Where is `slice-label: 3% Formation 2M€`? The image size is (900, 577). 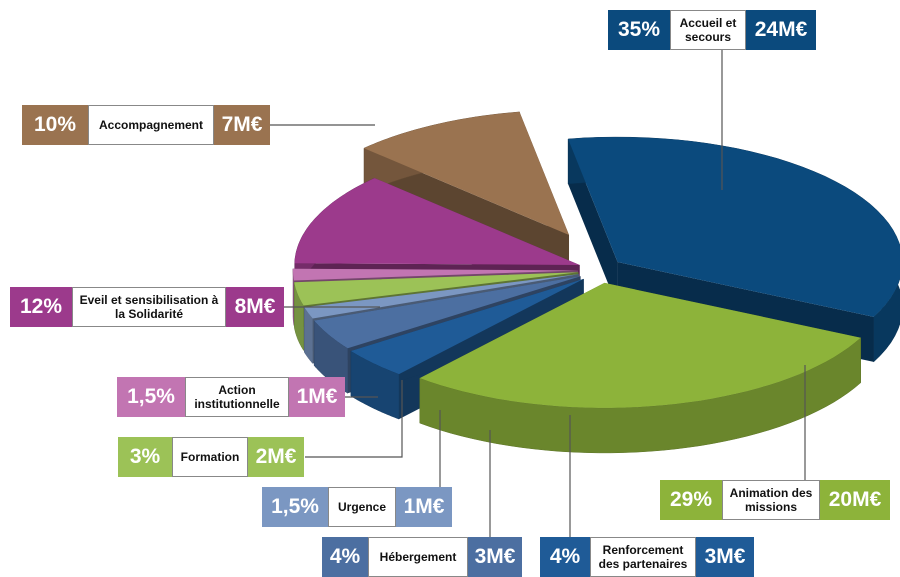 slice-label: 3% Formation 2M€ is located at coordinates (211, 457).